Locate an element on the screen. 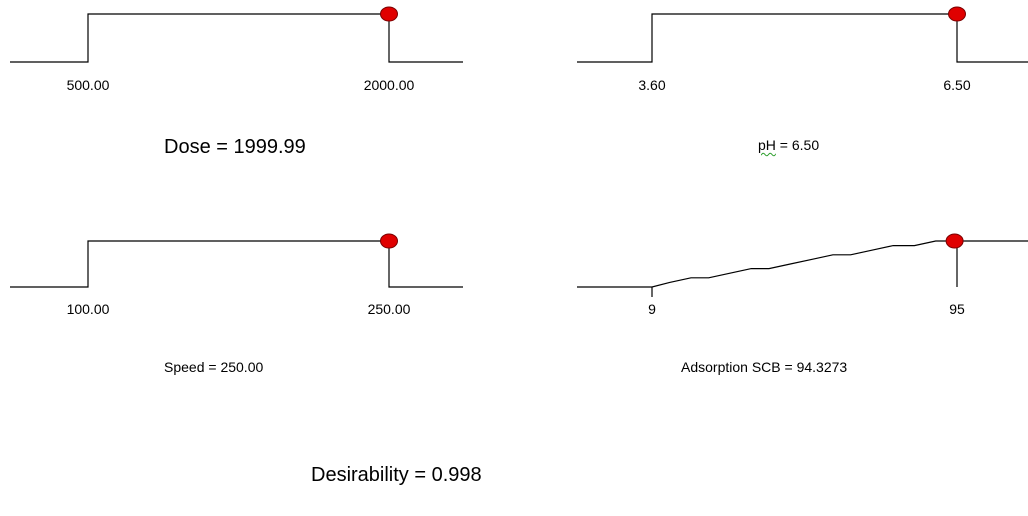 This screenshot has height=516, width=1028. ph-caption-equals: = is located at coordinates (783, 145).